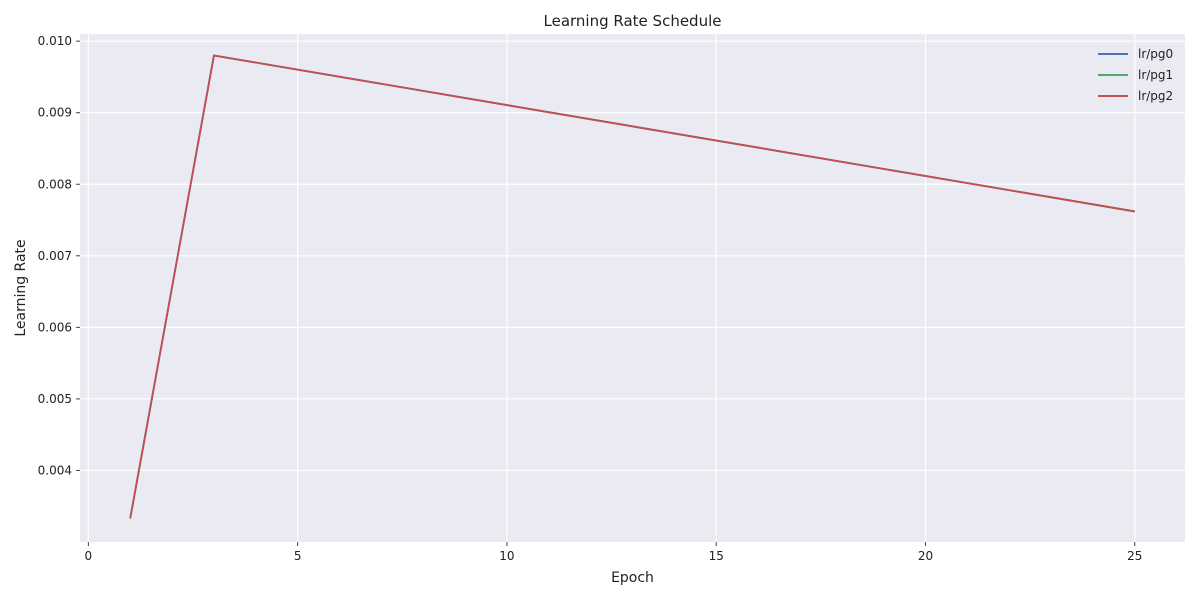 The width and height of the screenshot is (1200, 600). Describe the element at coordinates (613, 552) in the screenshot. I see `x-axis-ticks: 0 5 10 15 20 25` at that location.